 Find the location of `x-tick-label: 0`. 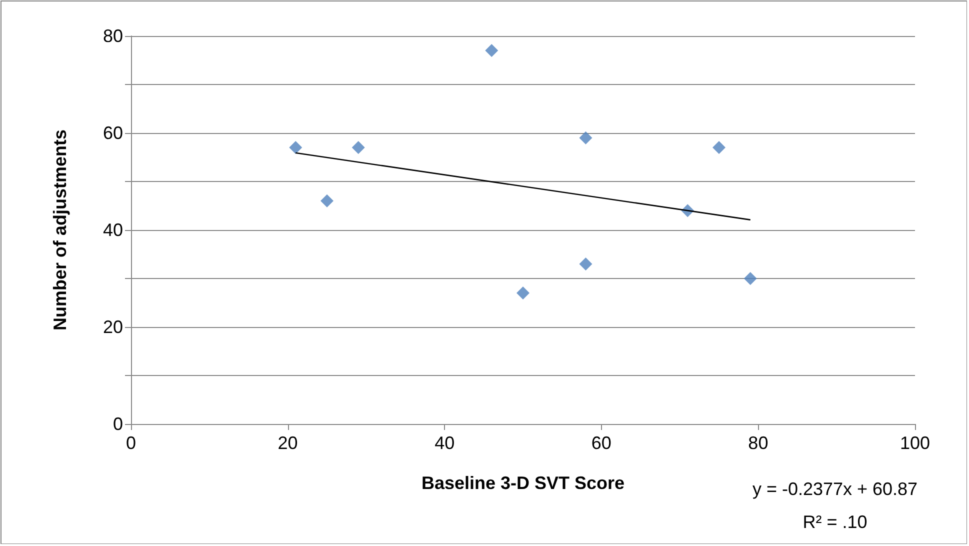

x-tick-label: 0 is located at coordinates (131, 443).